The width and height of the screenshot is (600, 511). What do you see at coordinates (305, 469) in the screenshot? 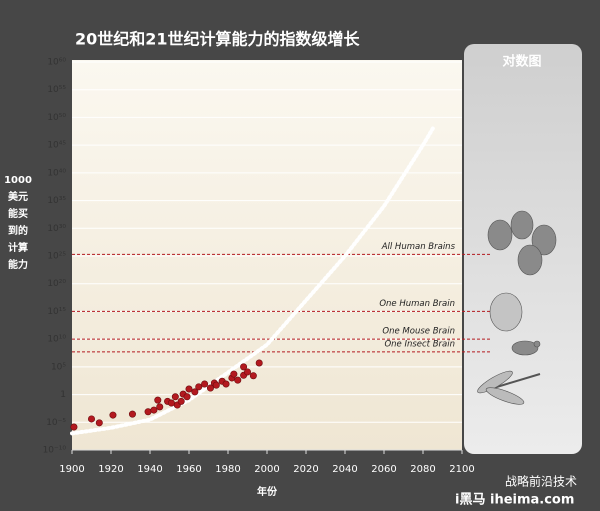
I see `x-tick-label: 2020` at bounding box center [305, 469].